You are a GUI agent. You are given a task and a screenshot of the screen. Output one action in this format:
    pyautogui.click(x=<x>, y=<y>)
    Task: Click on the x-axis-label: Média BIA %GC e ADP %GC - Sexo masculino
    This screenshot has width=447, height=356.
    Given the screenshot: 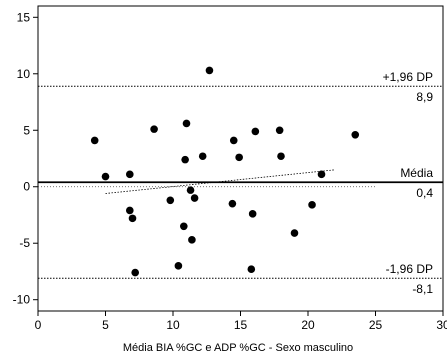 What is the action you would take?
    pyautogui.click(x=238, y=348)
    